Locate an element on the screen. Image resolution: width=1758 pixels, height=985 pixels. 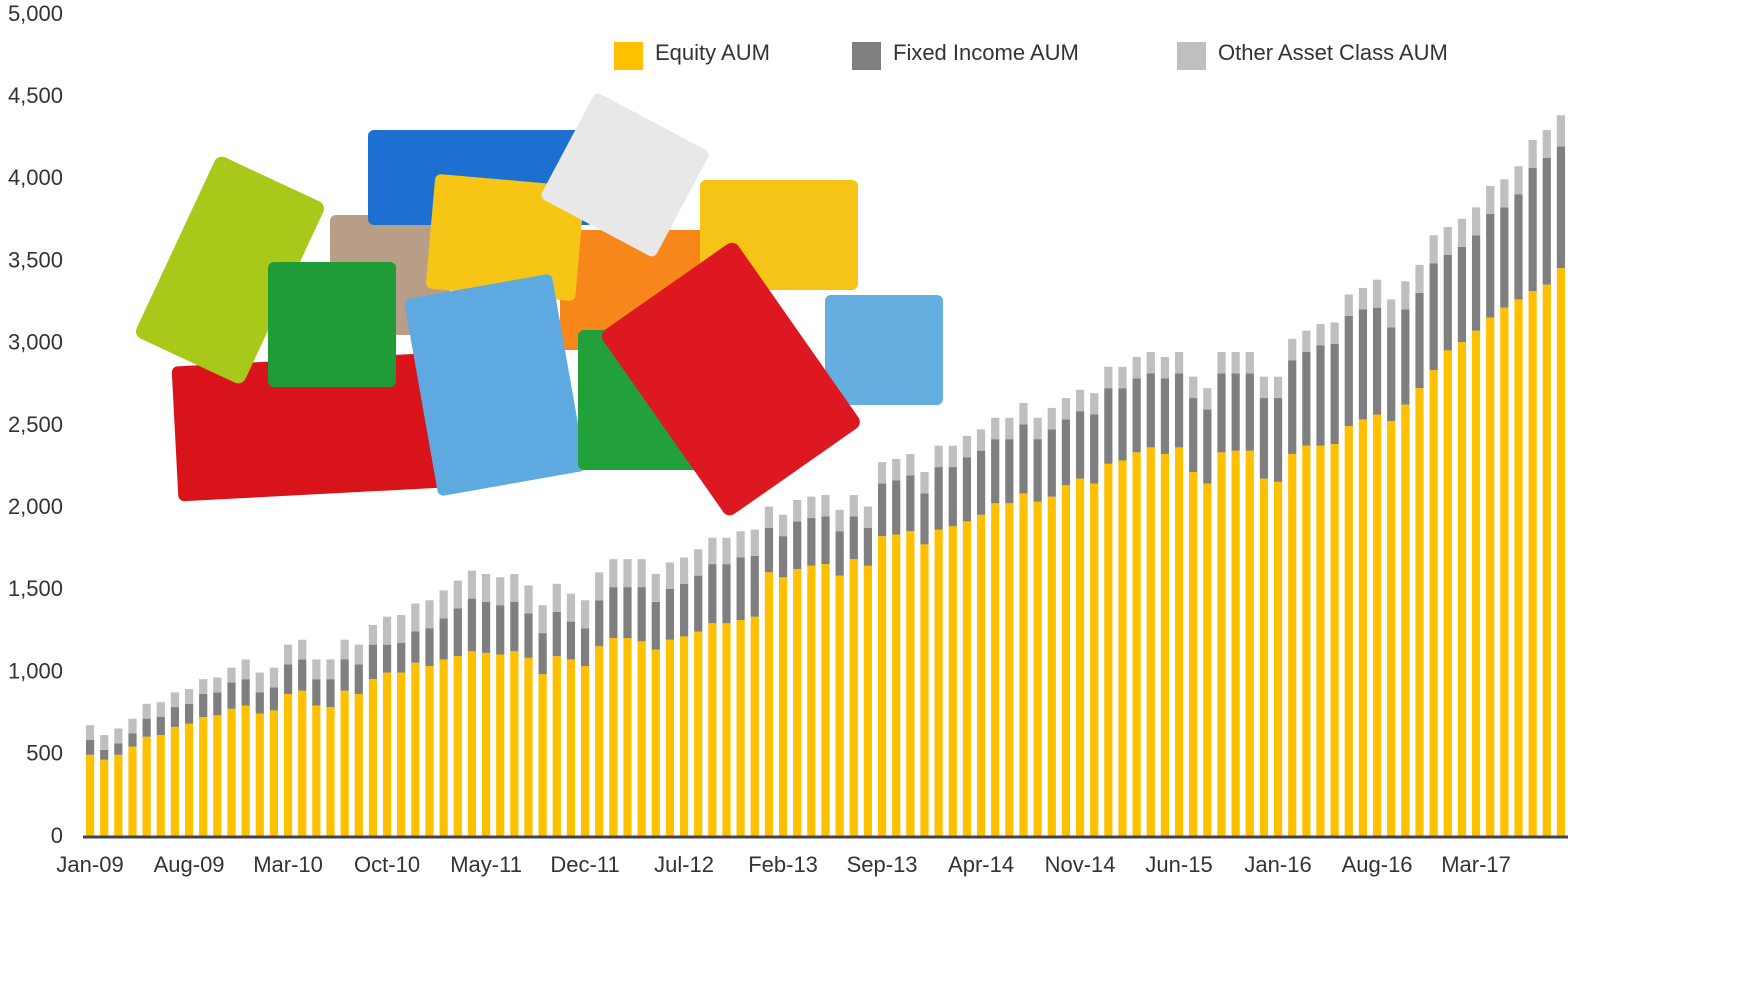
y-tick-label: 1,000 is located at coordinates (35, 670).